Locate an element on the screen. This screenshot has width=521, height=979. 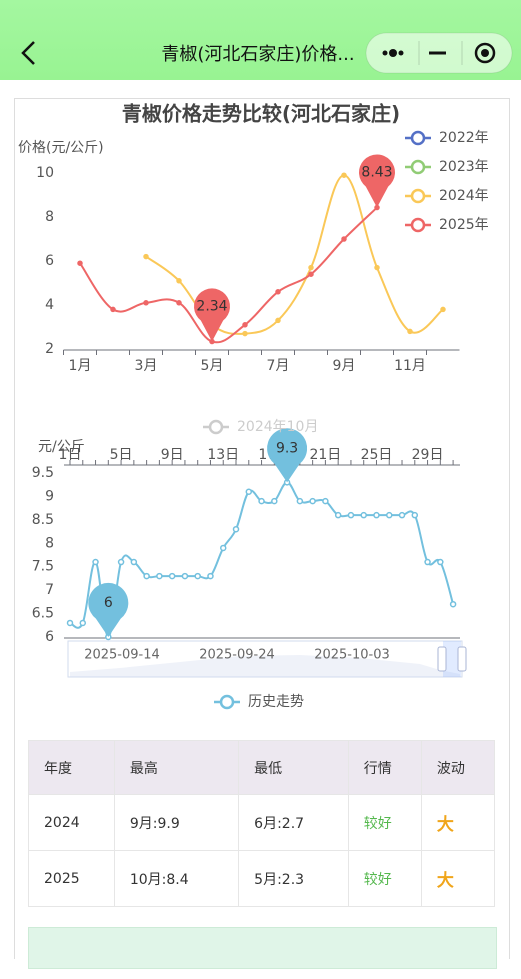
y-axis-label: 价格(元/公斤) is located at coordinates (61, 148).